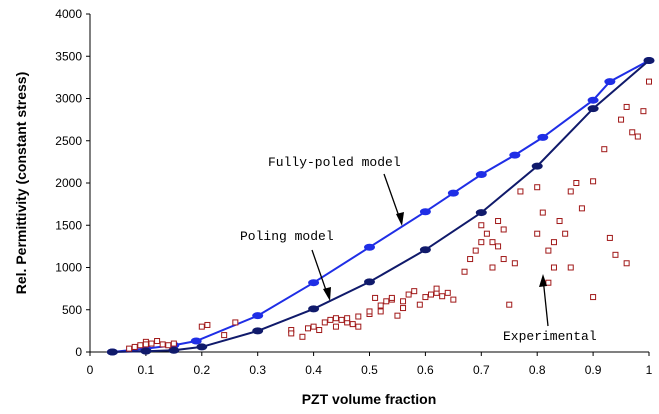 The height and width of the screenshot is (414, 659). What do you see at coordinates (72, 183) in the screenshot?
I see `y-ticks: 0 500 1000 1500 2000 2500 3000 3500 4000` at bounding box center [72, 183].